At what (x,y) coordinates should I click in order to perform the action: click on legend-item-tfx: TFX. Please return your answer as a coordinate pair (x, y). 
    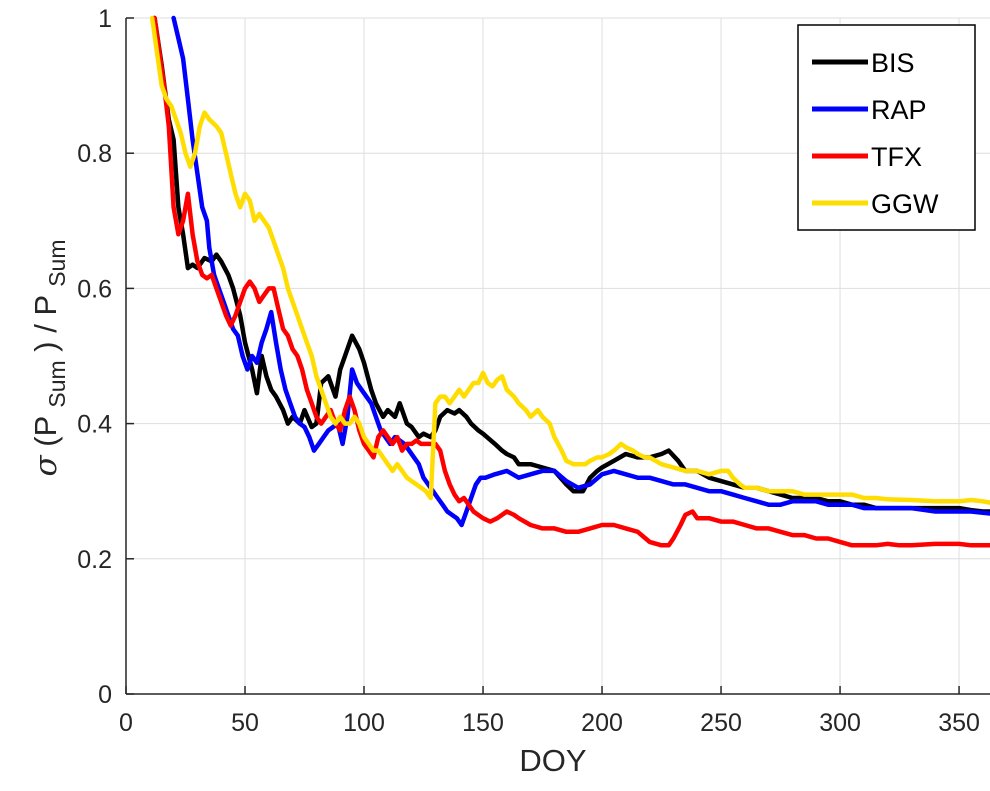
    Looking at the image, I should click on (867, 157).